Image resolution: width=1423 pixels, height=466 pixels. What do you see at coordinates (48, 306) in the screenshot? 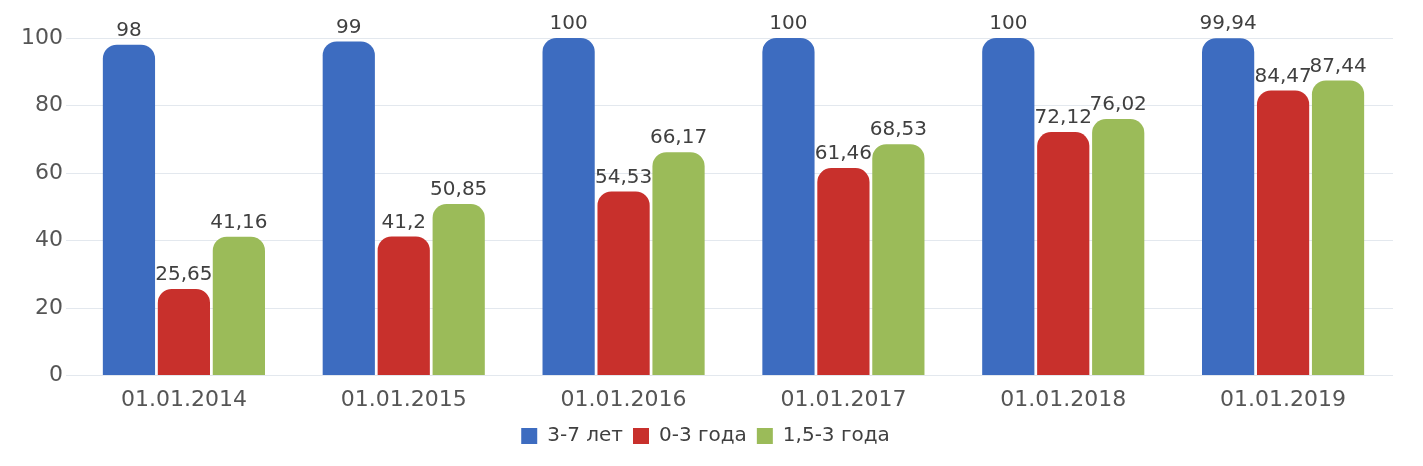
I see `y-tick-label: 20` at bounding box center [48, 306].